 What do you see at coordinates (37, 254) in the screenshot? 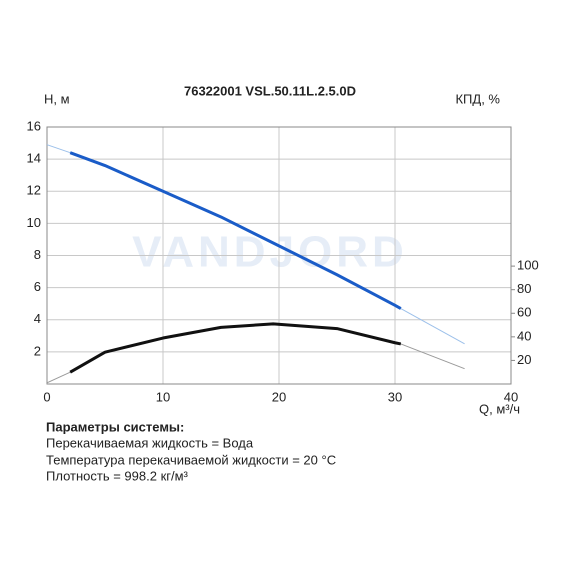
I see `y-tick-label: 8` at bounding box center [37, 254].